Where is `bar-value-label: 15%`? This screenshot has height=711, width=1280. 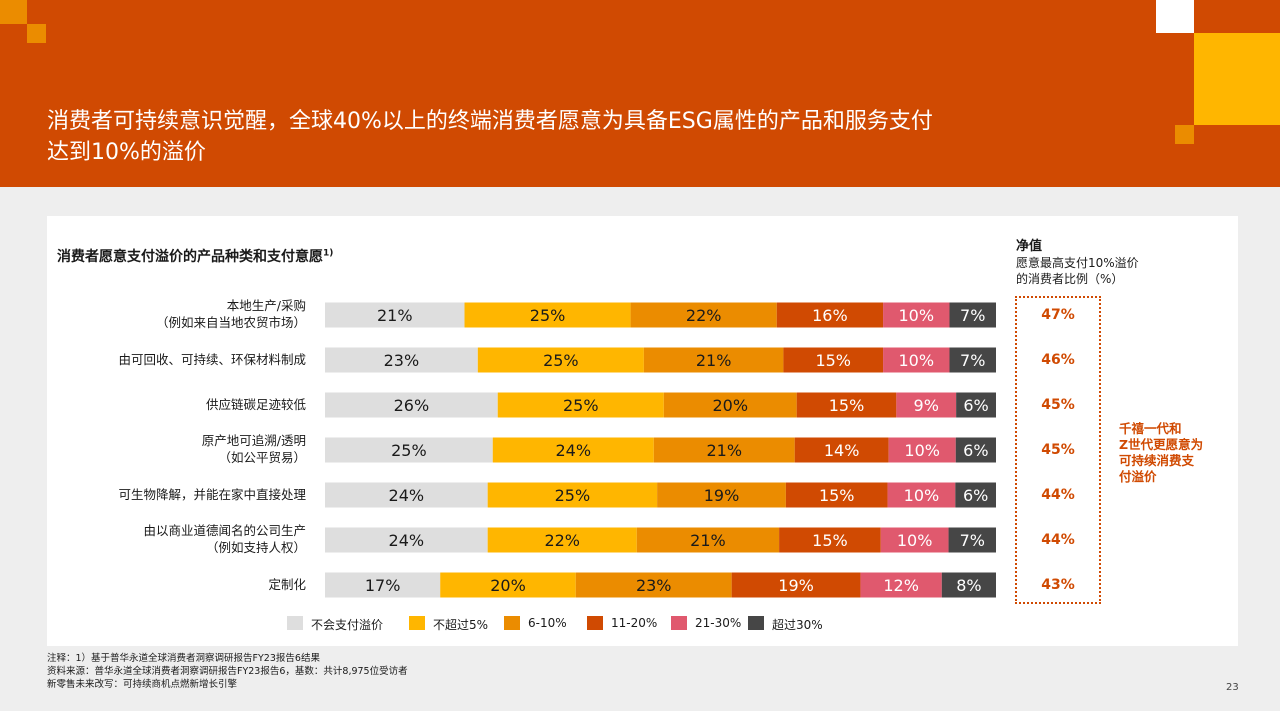 bar-value-label: 15% is located at coordinates (833, 360).